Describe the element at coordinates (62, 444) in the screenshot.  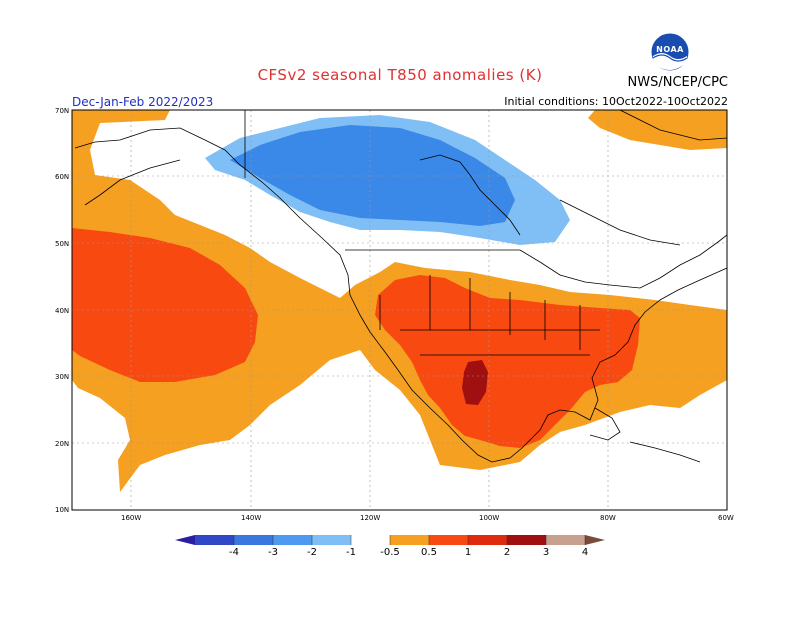
I see `lat-label: 20N` at that location.